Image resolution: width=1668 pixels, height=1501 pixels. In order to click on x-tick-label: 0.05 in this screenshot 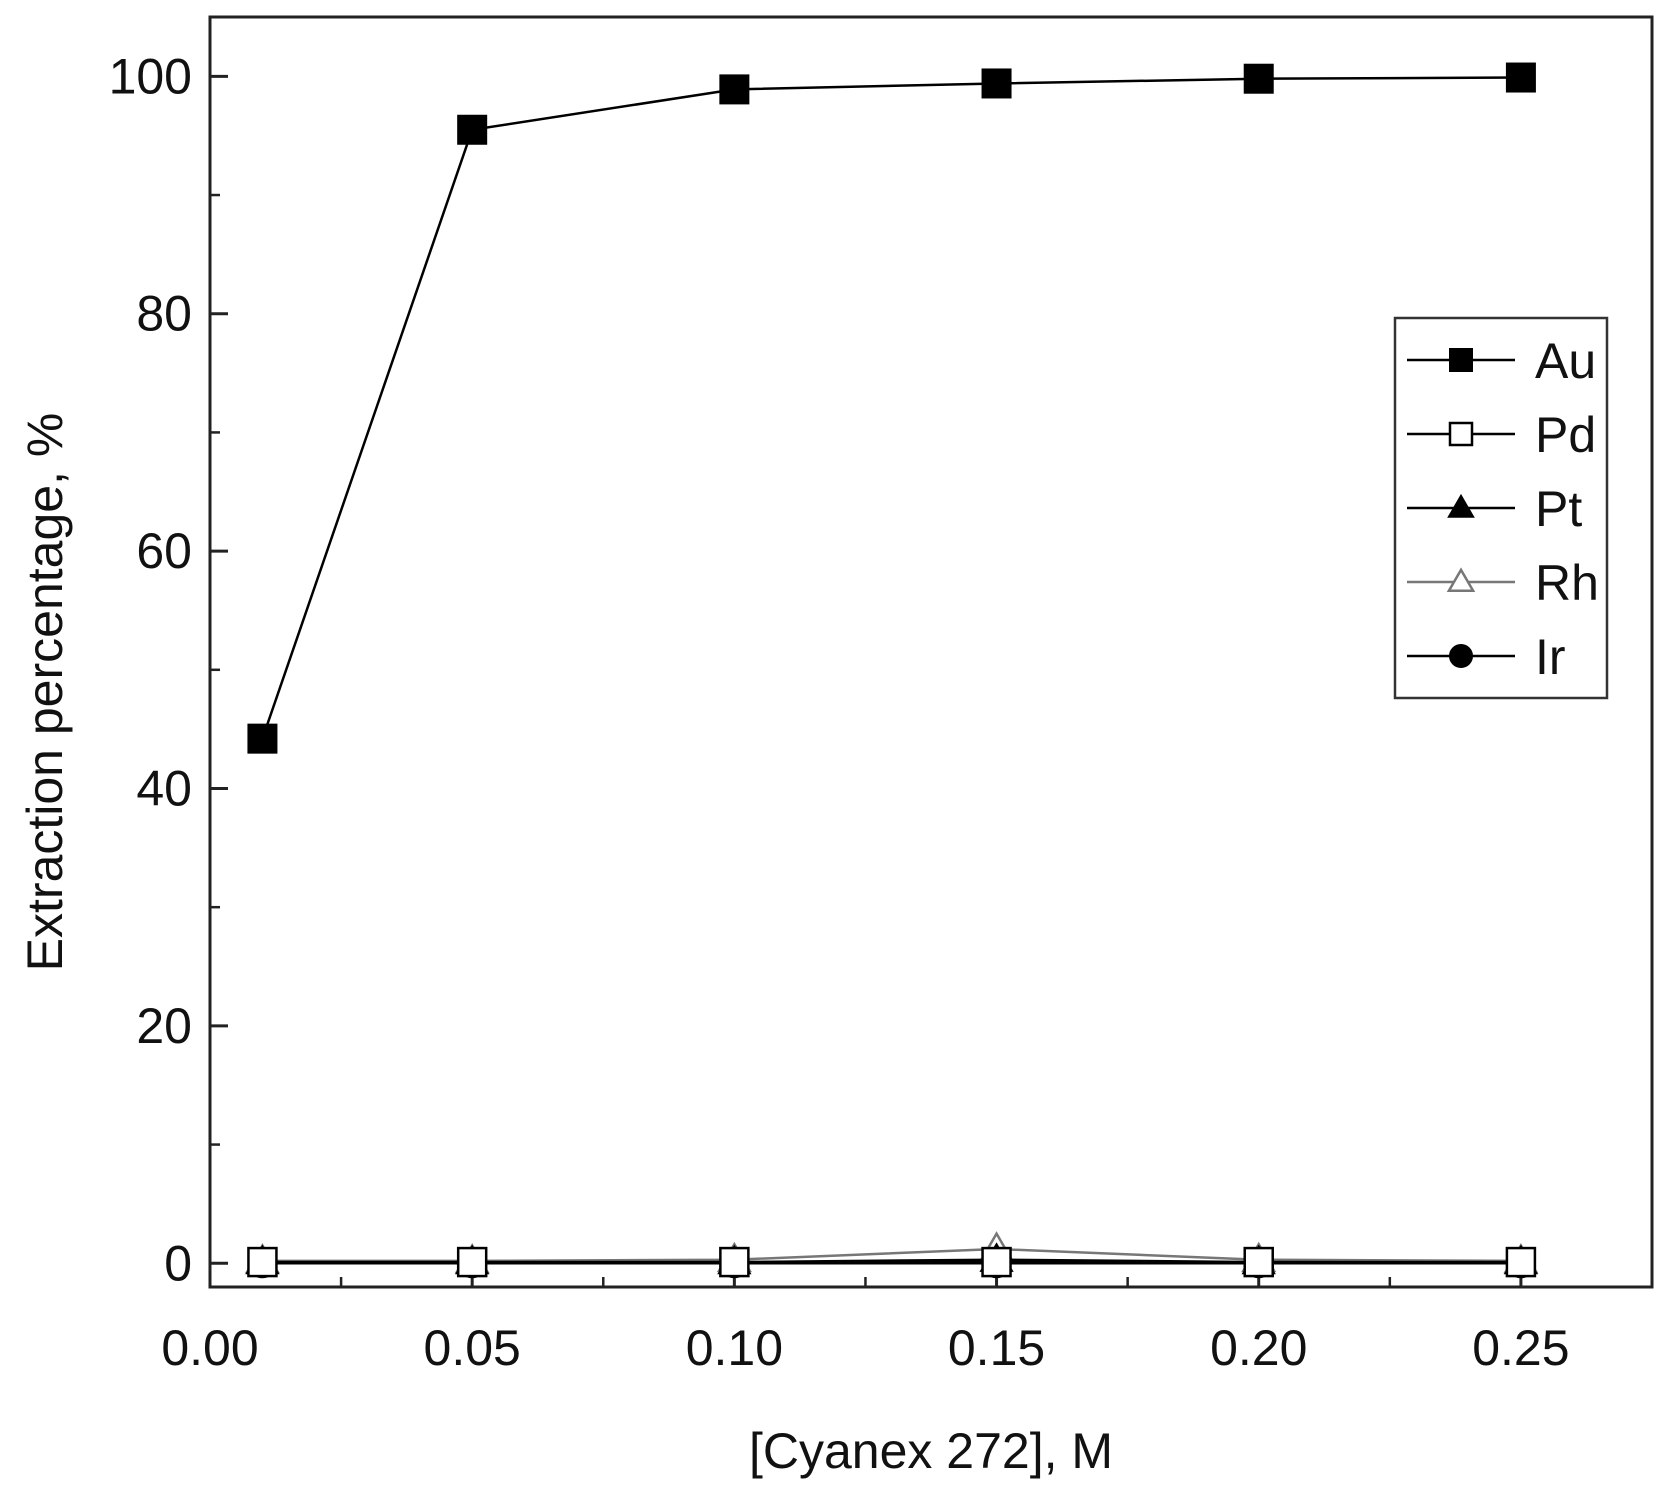, I will do `click(472, 1348)`.